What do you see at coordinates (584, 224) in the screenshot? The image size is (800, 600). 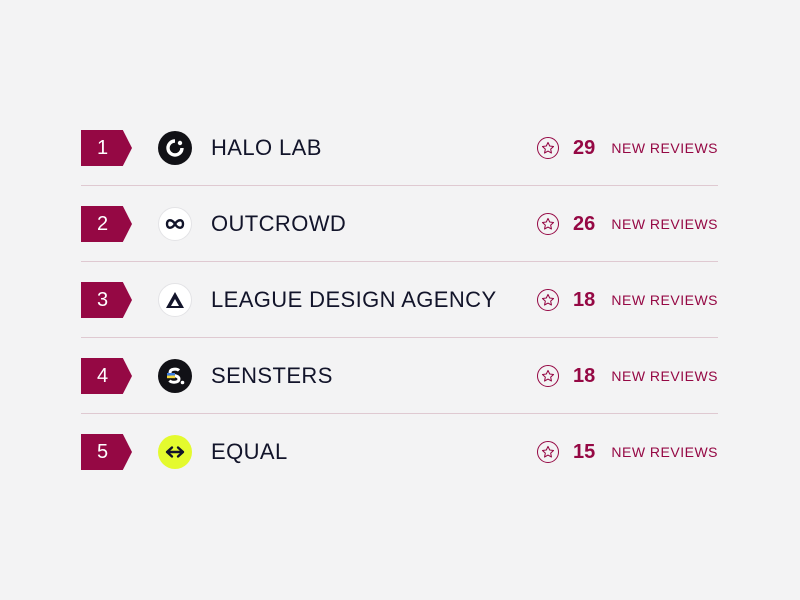 I see `review-count: 26` at bounding box center [584, 224].